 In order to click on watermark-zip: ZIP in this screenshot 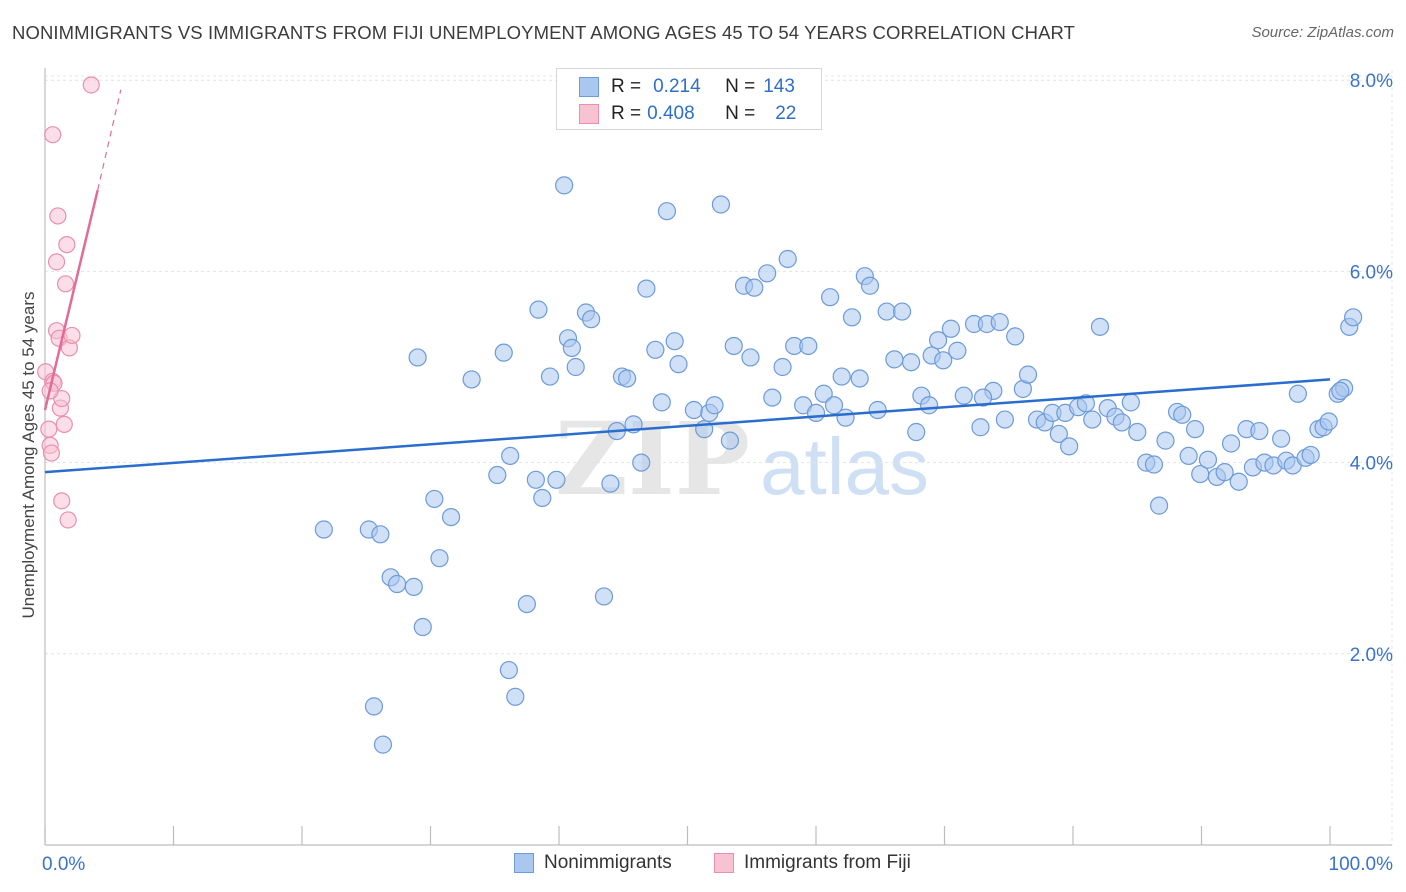, I will do `click(652, 459)`.